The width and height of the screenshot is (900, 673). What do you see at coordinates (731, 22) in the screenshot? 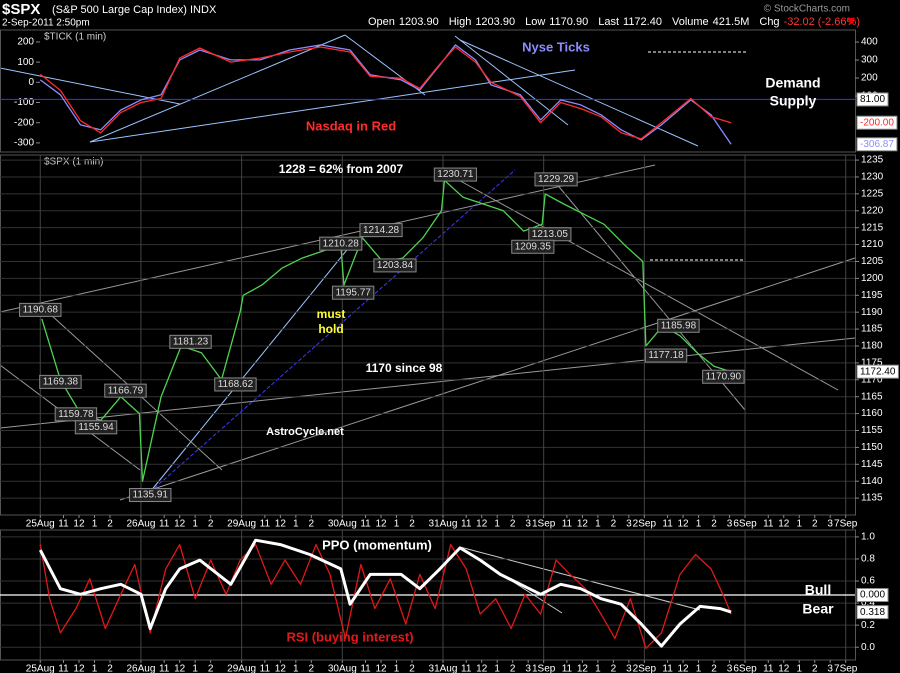
I see `quote-value: 421.5M` at bounding box center [731, 22].